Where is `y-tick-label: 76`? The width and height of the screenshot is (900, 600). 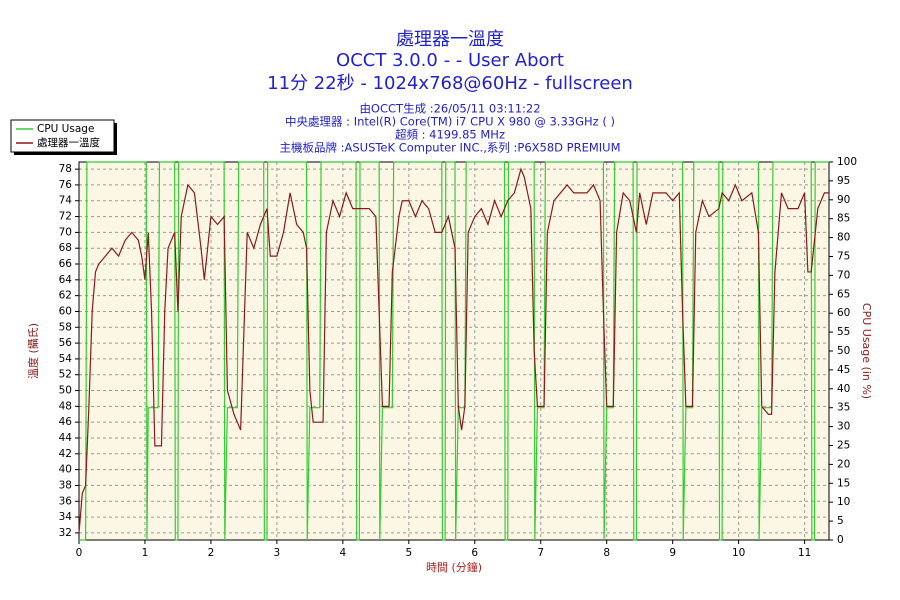
y-tick-label: 76 is located at coordinates (66, 185).